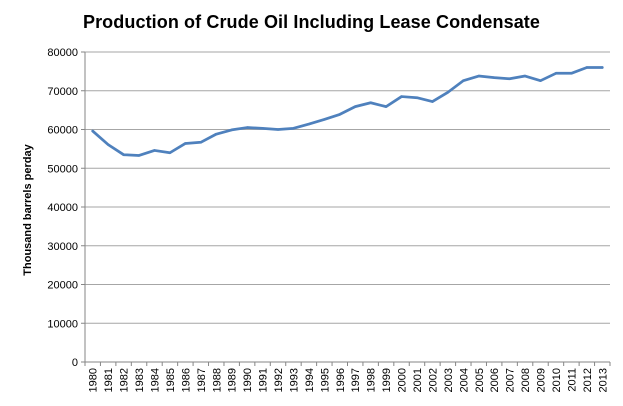 This screenshot has height=406, width=623. What do you see at coordinates (588, 380) in the screenshot?
I see `x-tick-label: 2012` at bounding box center [588, 380].